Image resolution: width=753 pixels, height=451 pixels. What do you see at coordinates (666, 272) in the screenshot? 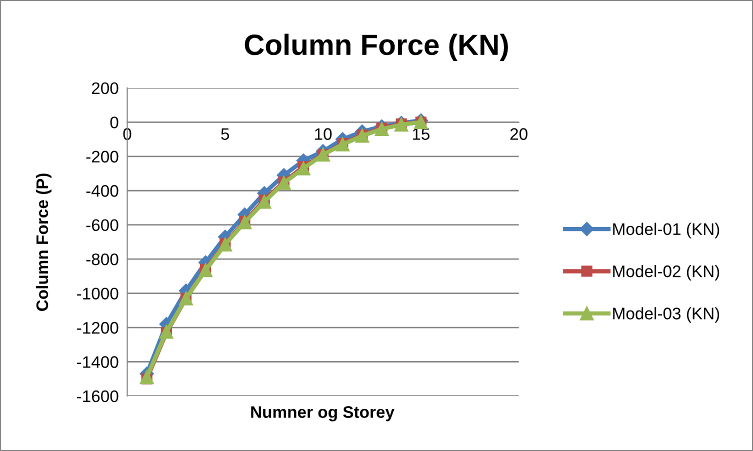
I see `legend-label: Model-02 (KN)` at bounding box center [666, 272].